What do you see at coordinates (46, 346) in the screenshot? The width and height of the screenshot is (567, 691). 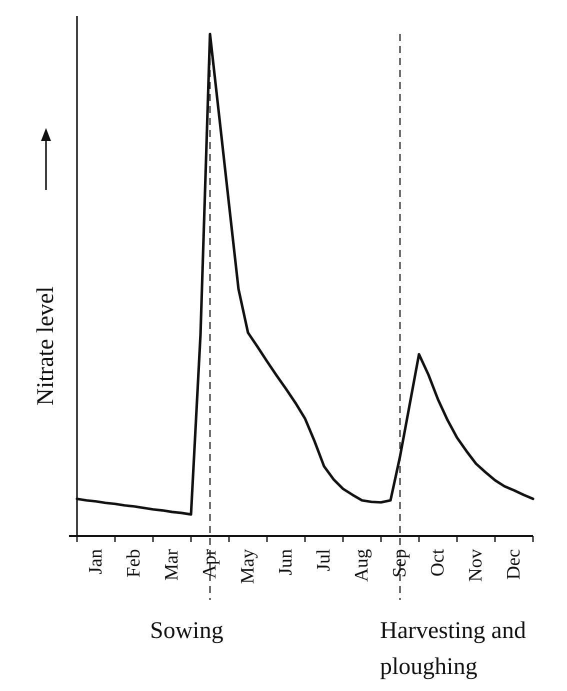 I see `y-axis-title: Nitrate level` at bounding box center [46, 346].